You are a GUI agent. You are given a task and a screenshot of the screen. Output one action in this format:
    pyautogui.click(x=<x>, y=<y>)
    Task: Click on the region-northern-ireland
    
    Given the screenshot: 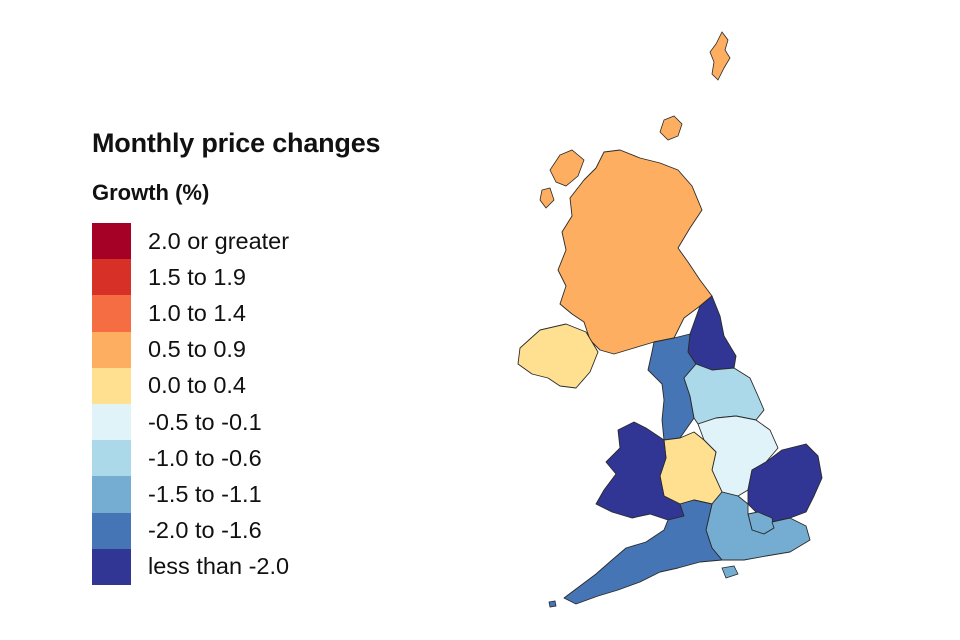 What is the action you would take?
    pyautogui.click(x=558, y=356)
    